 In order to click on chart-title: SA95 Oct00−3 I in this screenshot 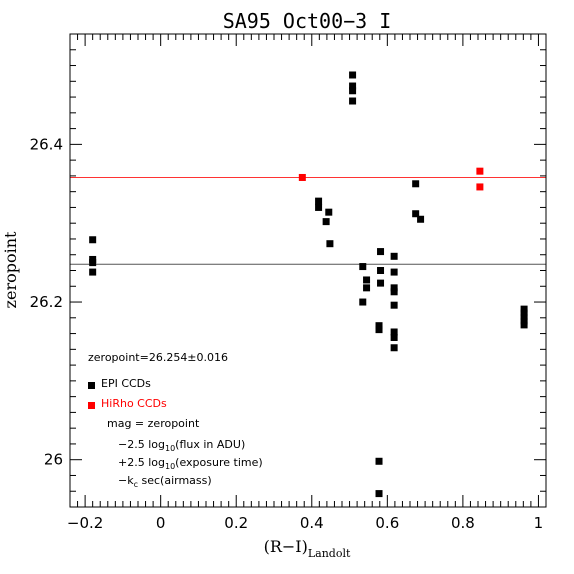, I will do `click(307, 21)`.